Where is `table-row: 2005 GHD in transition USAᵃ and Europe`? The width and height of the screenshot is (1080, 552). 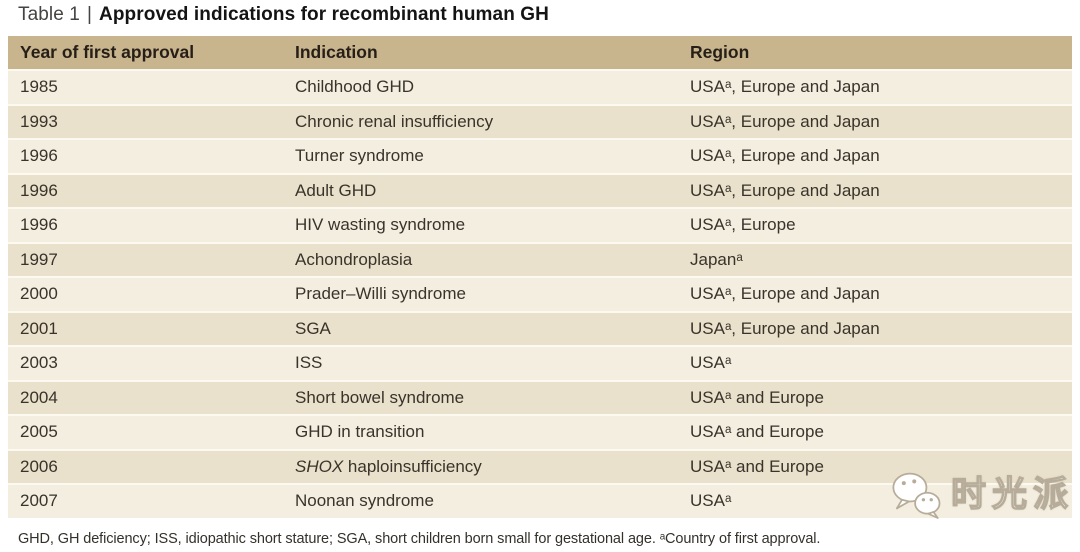 table-row: 2005 GHD in transition USAᵃ and Europe is located at coordinates (540, 431).